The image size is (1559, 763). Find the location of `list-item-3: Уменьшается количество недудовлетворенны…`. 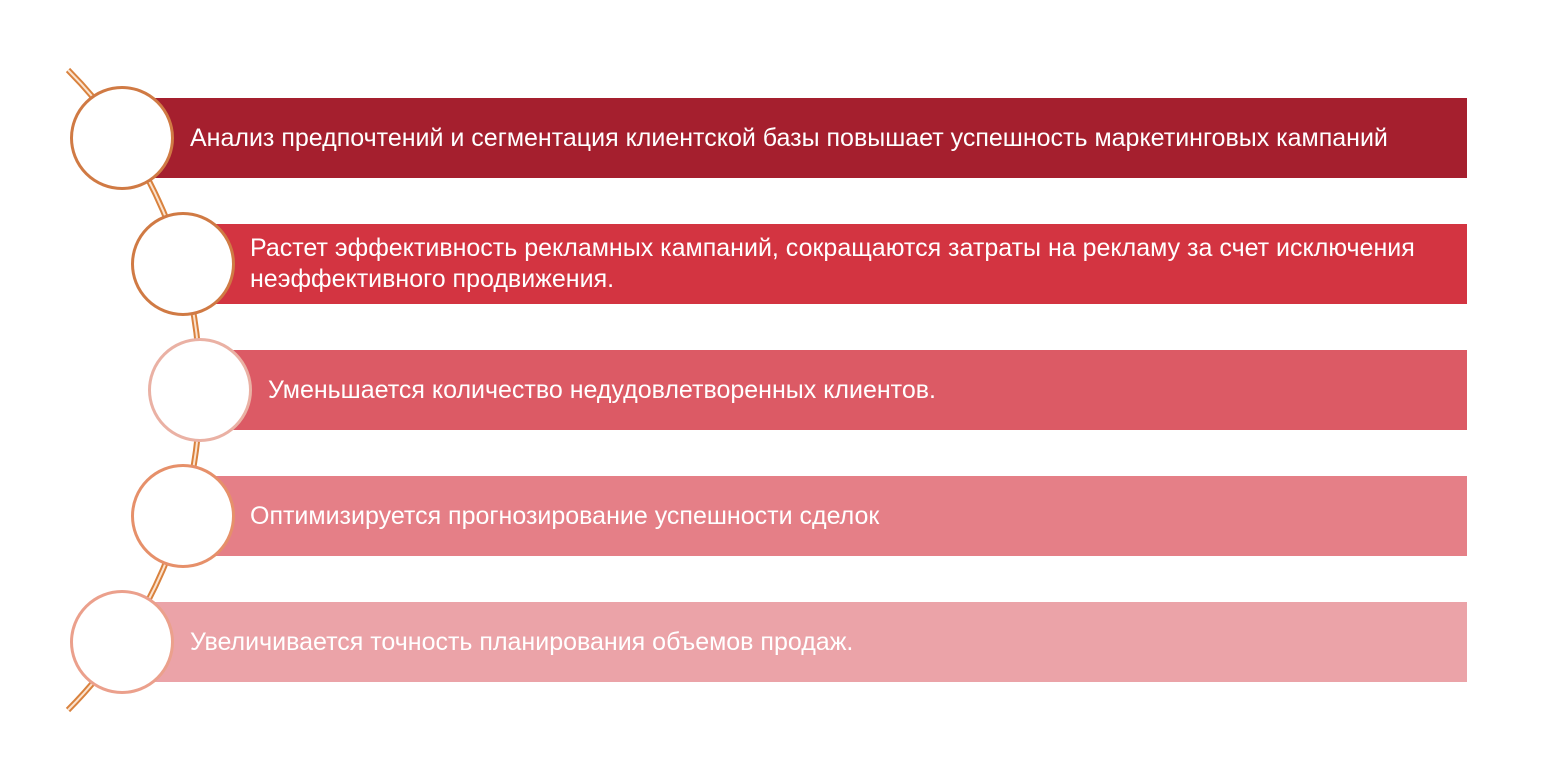

list-item-3: Уменьшается количество недудовлетворенны… is located at coordinates (847, 390).